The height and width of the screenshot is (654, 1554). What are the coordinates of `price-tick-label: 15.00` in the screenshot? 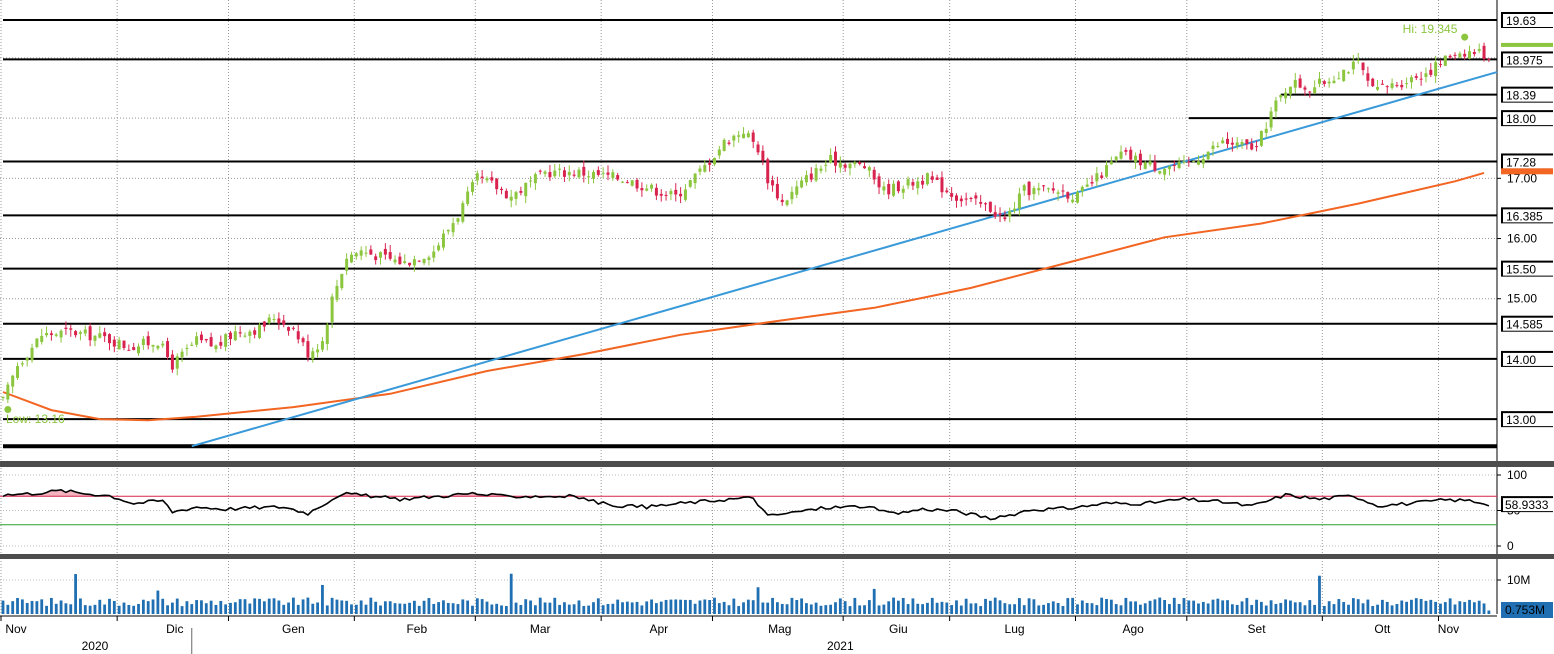 It's located at (1522, 299).